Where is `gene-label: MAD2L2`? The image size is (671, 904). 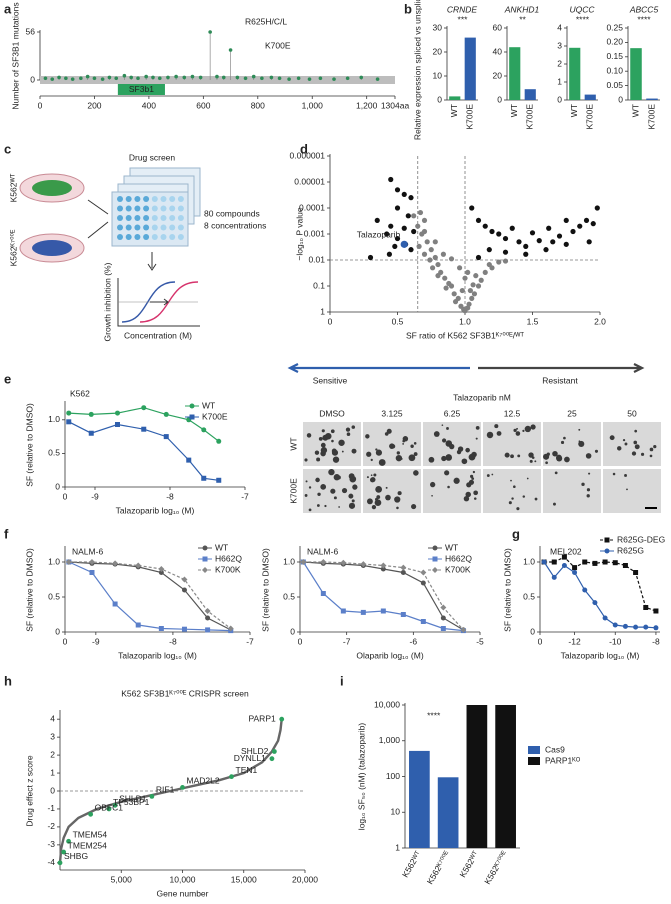
gene-label: MAD2L2 is located at coordinates (203, 781).